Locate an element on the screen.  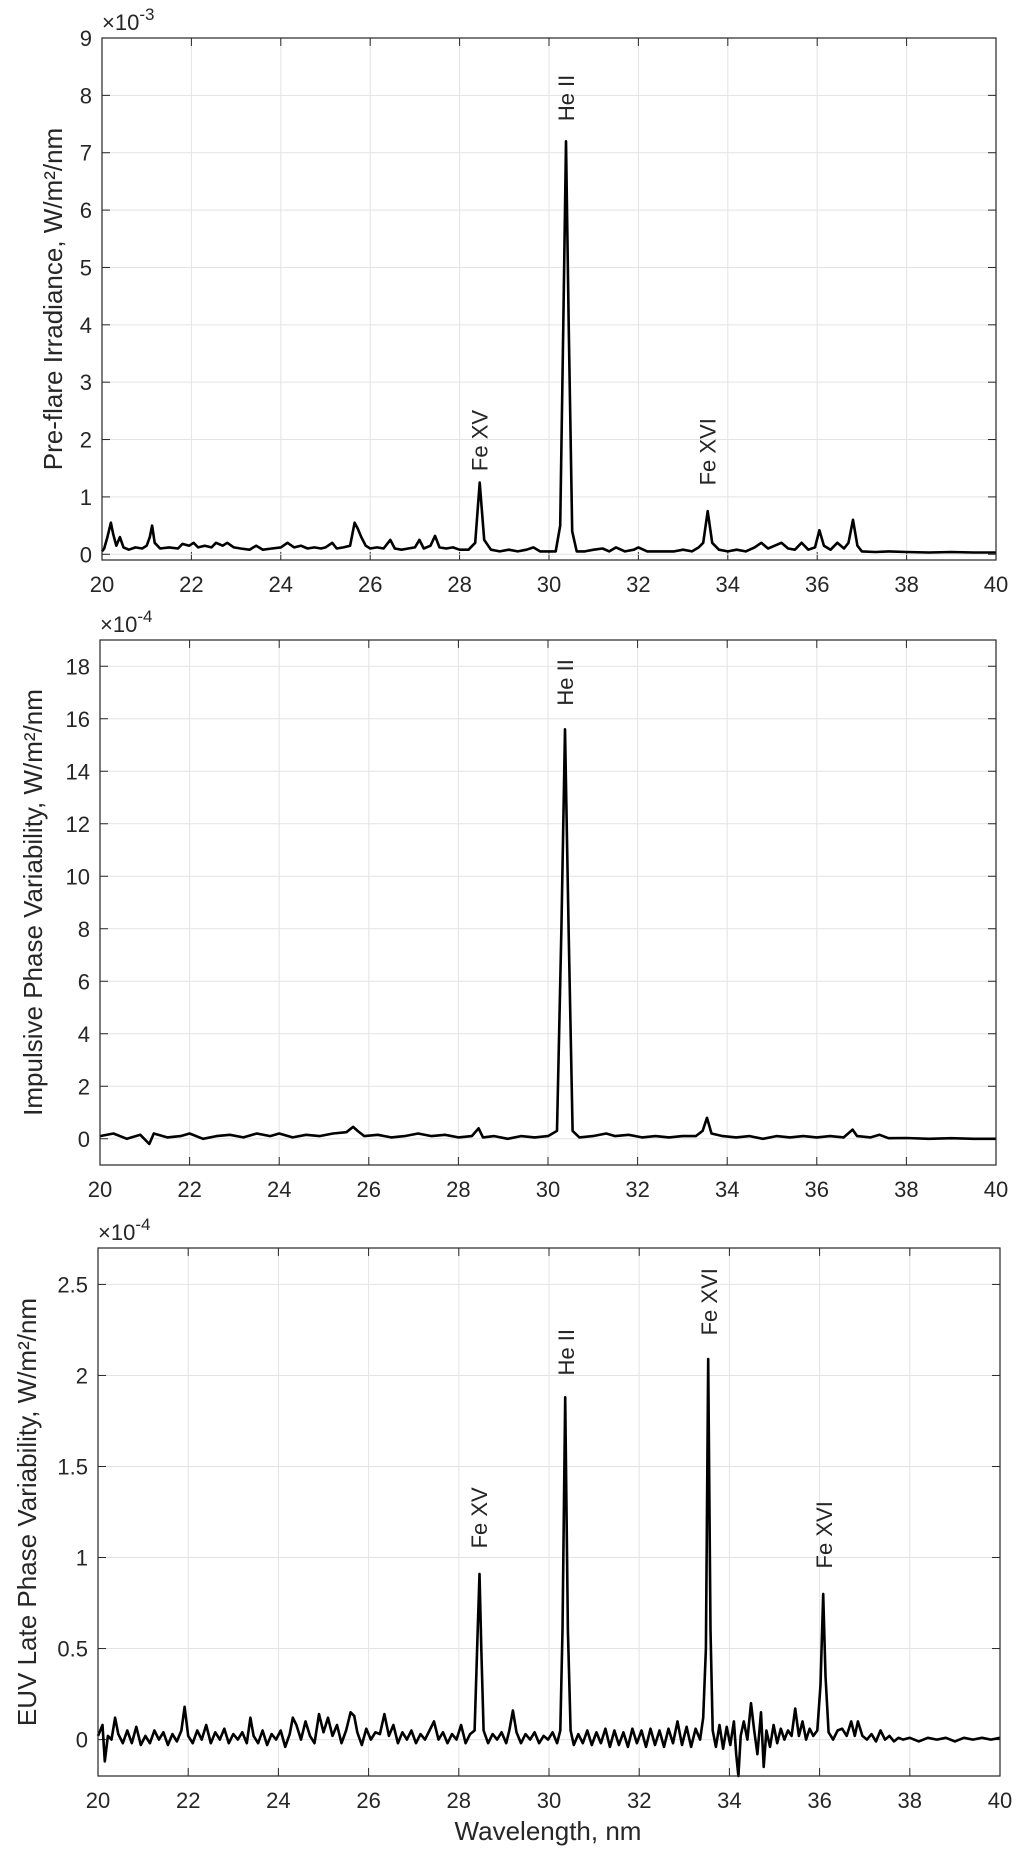
y-tick-label: 9 is located at coordinates (86, 38).